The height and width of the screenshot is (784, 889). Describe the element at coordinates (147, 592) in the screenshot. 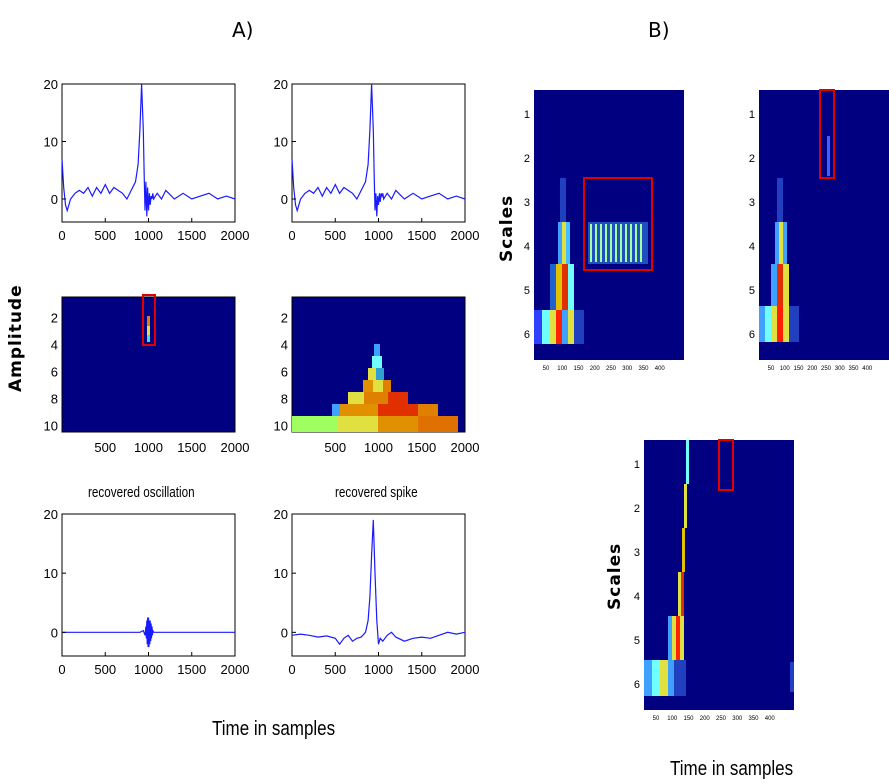

I see `oscillation-marks: 0 500 1000 1500 2000 0 10 20` at that location.